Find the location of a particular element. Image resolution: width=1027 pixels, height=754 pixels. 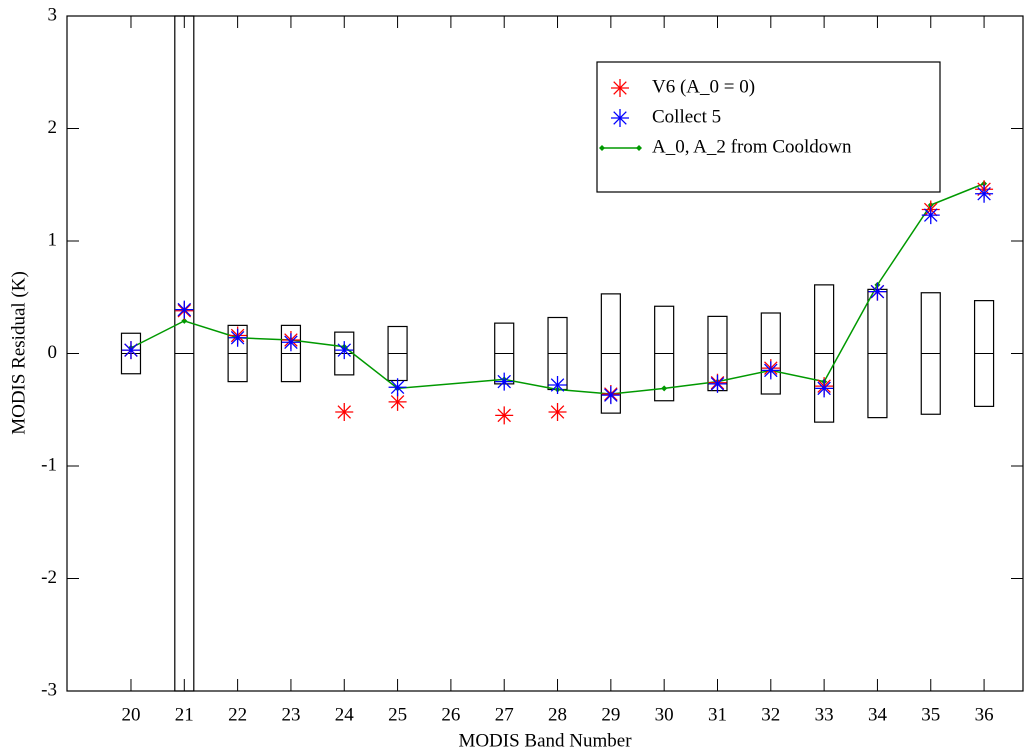

x-tick-label: 27 is located at coordinates (504, 714).